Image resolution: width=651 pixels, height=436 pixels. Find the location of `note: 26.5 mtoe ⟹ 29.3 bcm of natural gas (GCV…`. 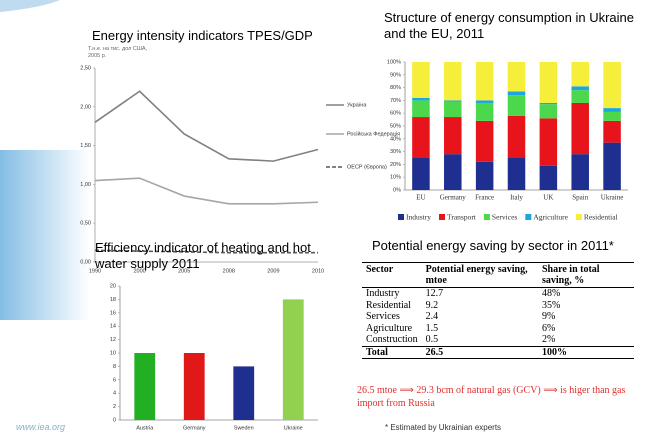

note: 26.5 mtoe ⟹ 29.3 bcm of natural gas (GCV… is located at coordinates (491, 397).